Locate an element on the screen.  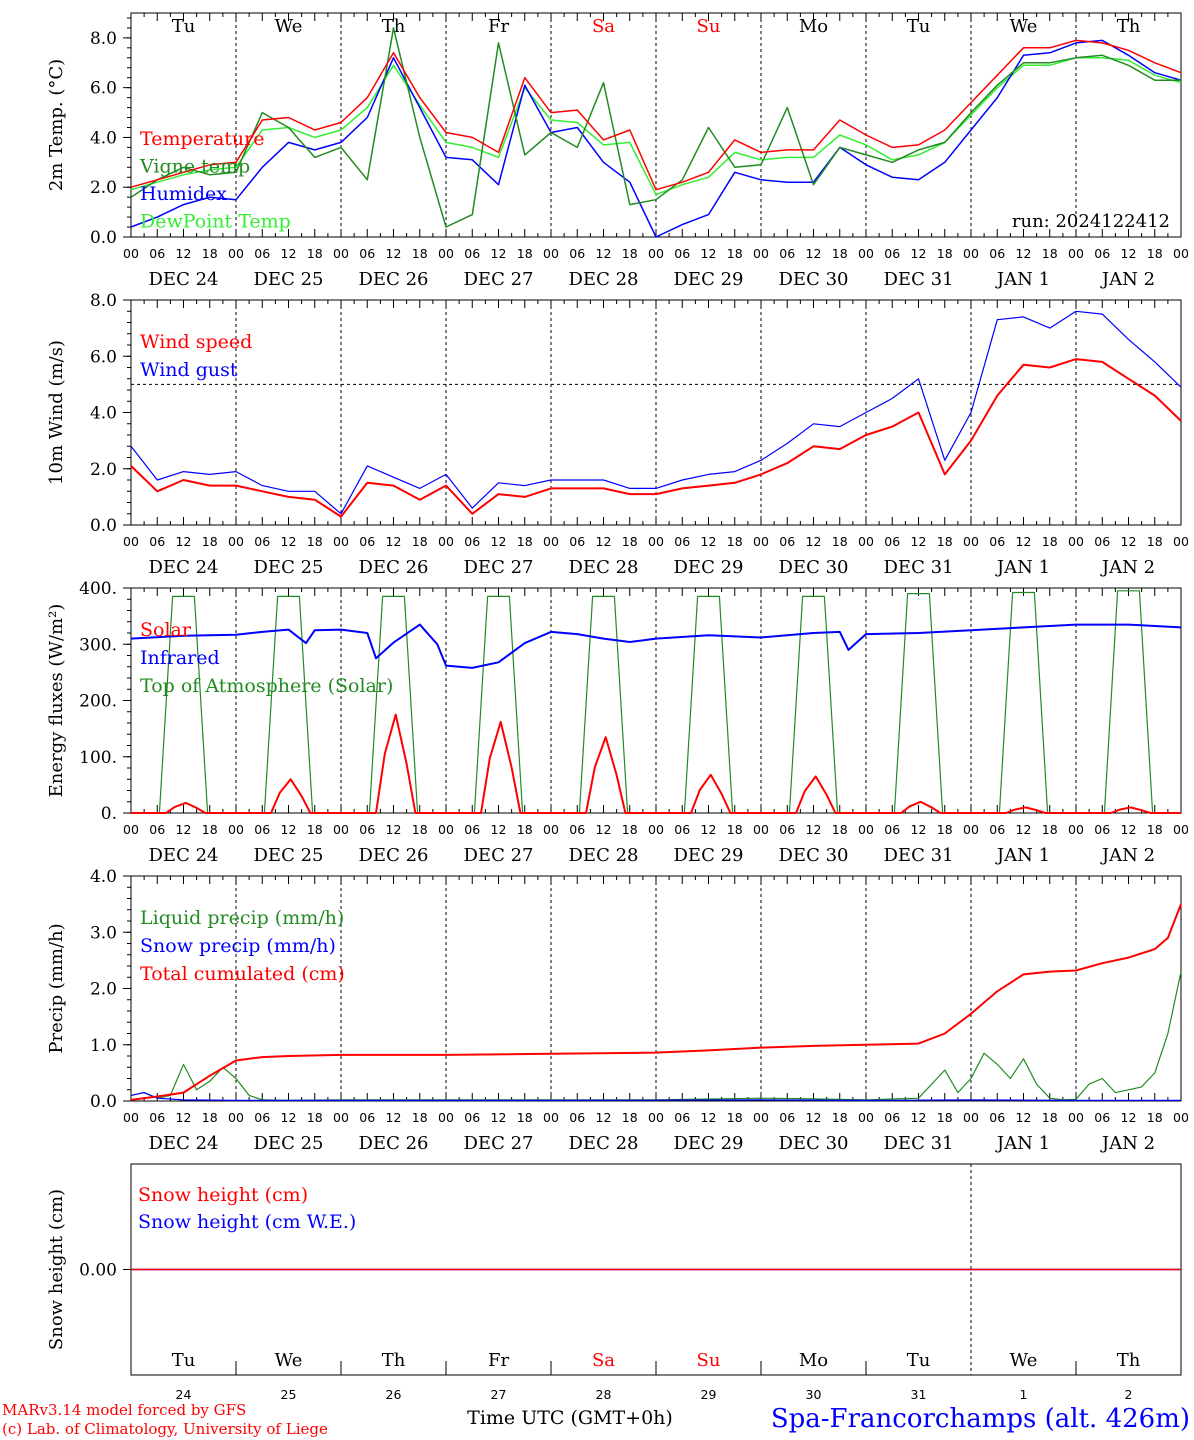
day-number-label: 2 is located at coordinates (1129, 1394).